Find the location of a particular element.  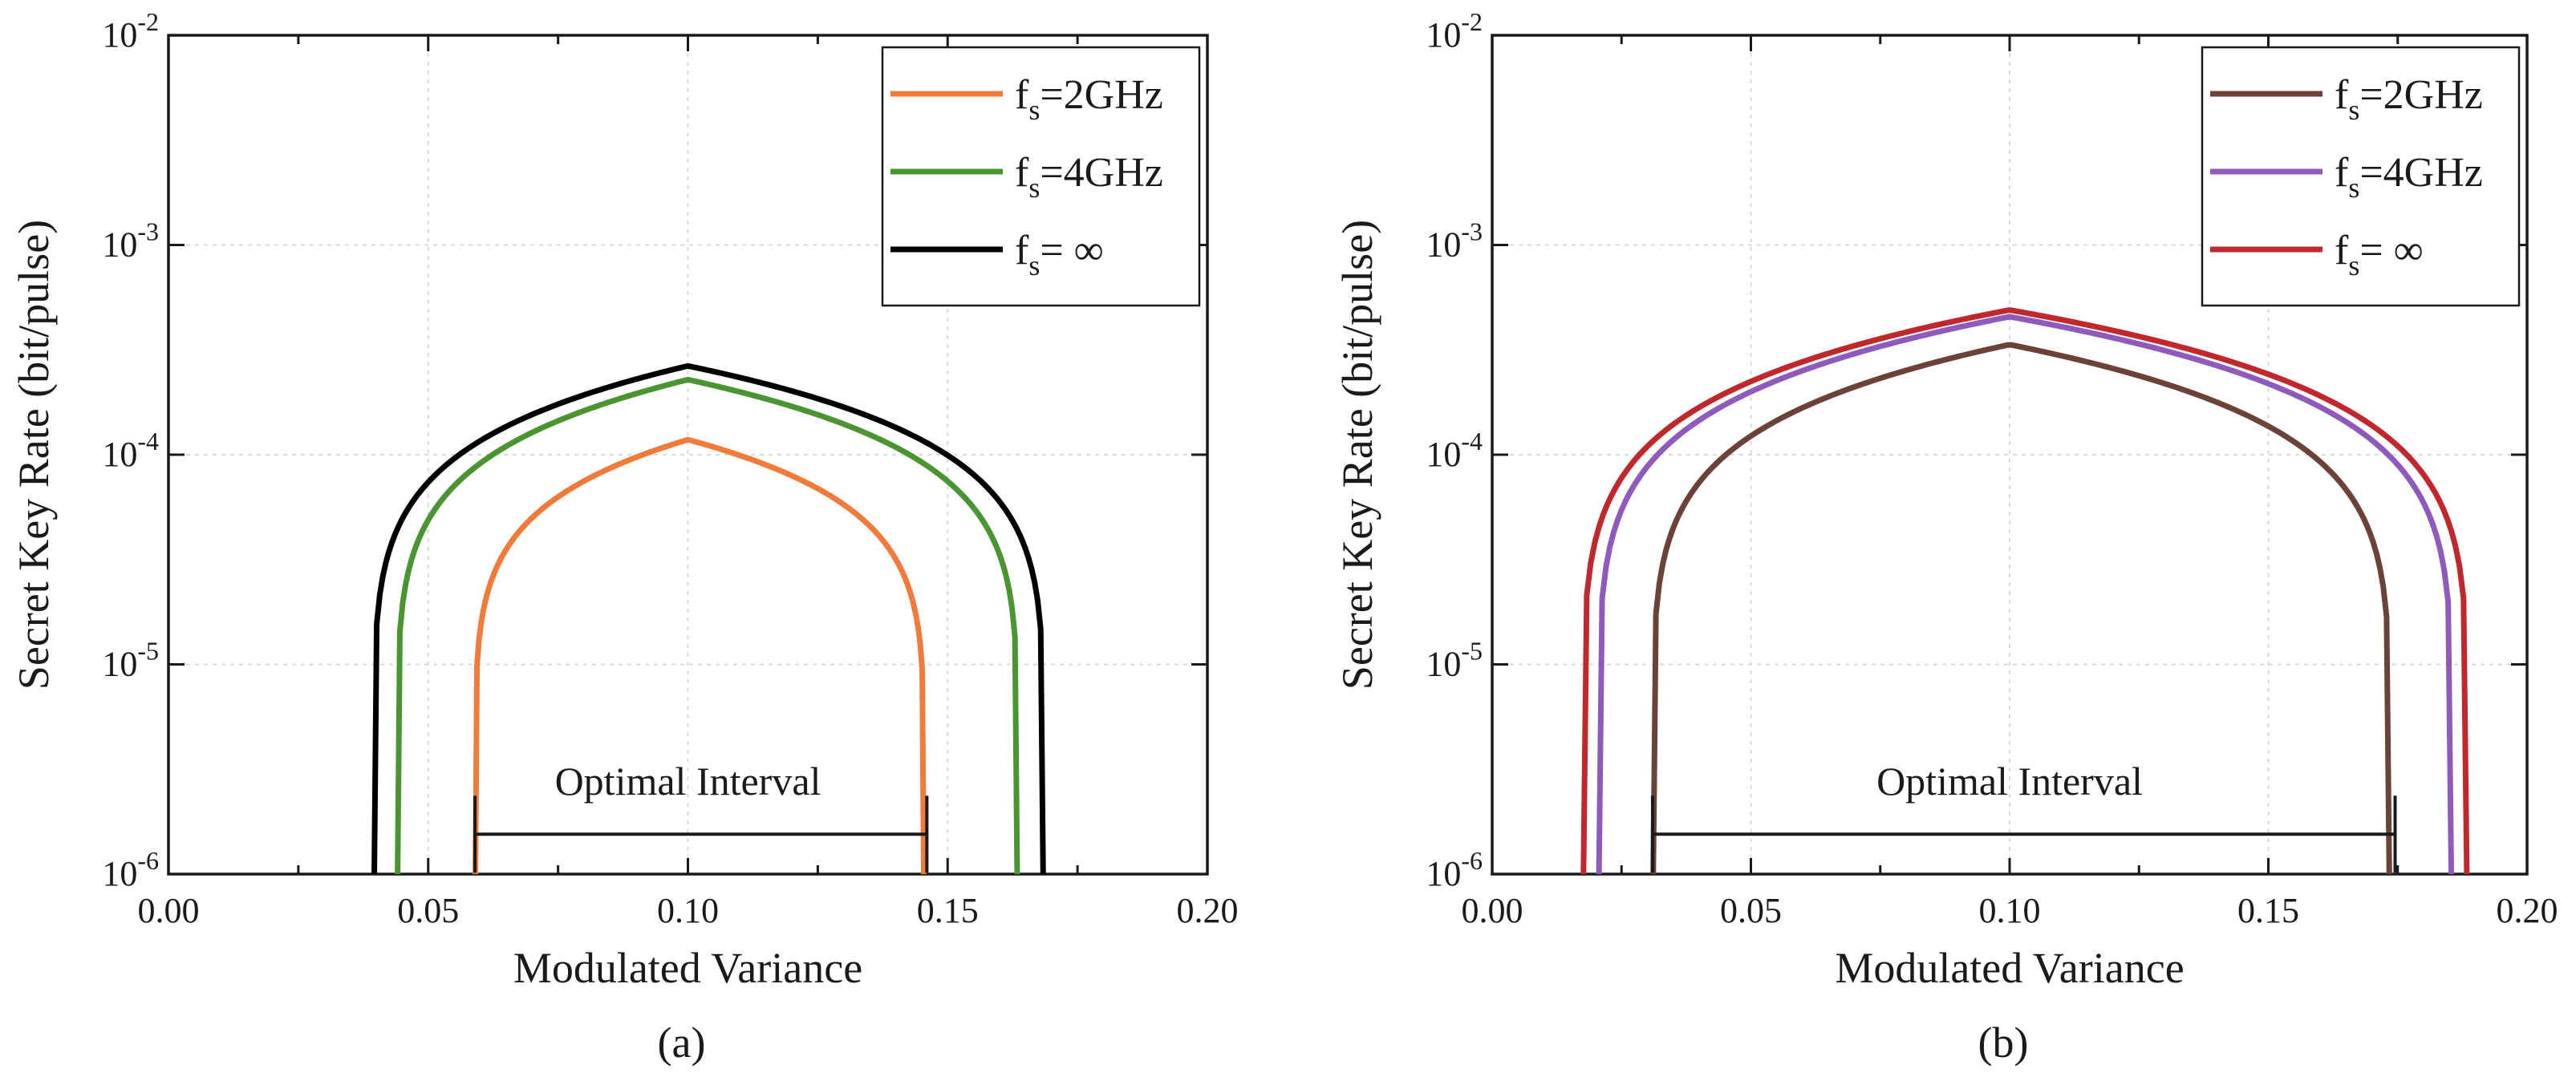

panel-label: (a) is located at coordinates (682, 1042).